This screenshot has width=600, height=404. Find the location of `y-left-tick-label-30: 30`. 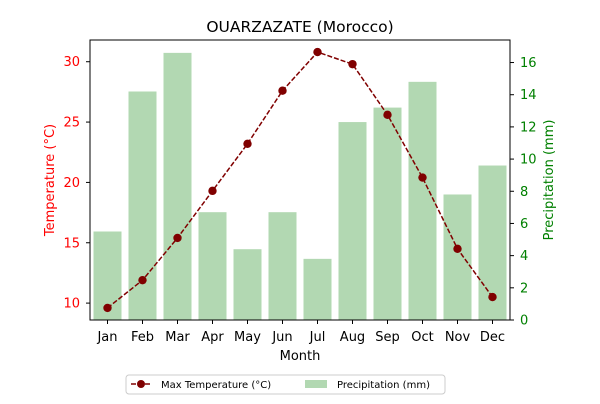

y-left-tick-label-30: 30 is located at coordinates (71, 62).